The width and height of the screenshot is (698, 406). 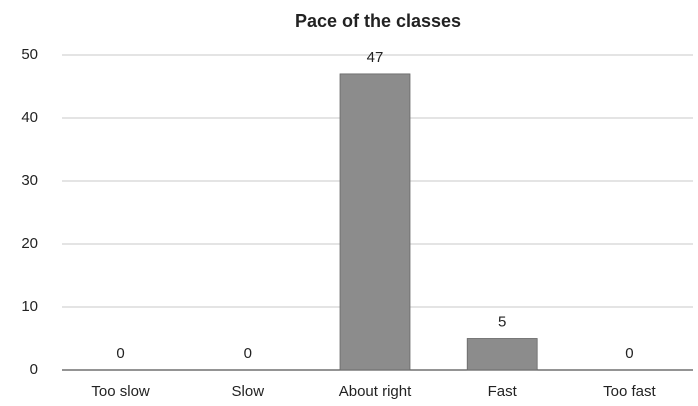 I want to click on x-tick-label: Too fast, so click(x=629, y=391).